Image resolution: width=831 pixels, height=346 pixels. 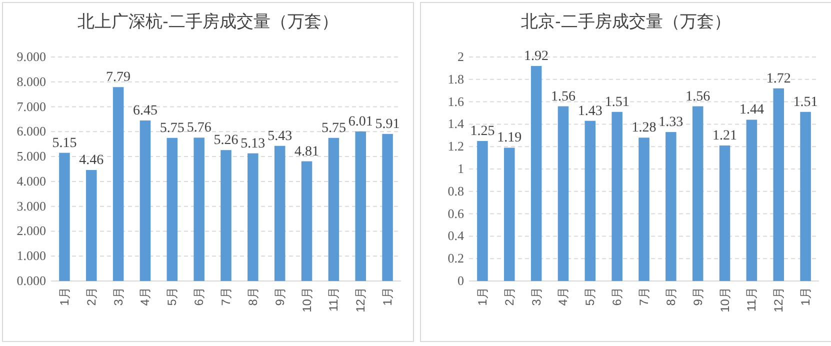 I want to click on data-label: 1.44, so click(x=751, y=110).